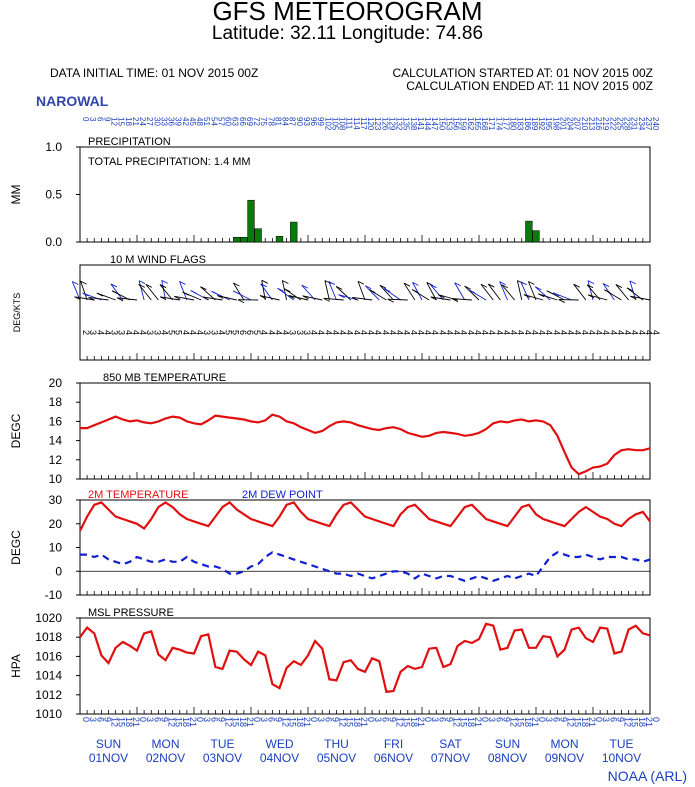  What do you see at coordinates (213, 121) in the screenshot?
I see `hour-label-top: 54` at bounding box center [213, 121].